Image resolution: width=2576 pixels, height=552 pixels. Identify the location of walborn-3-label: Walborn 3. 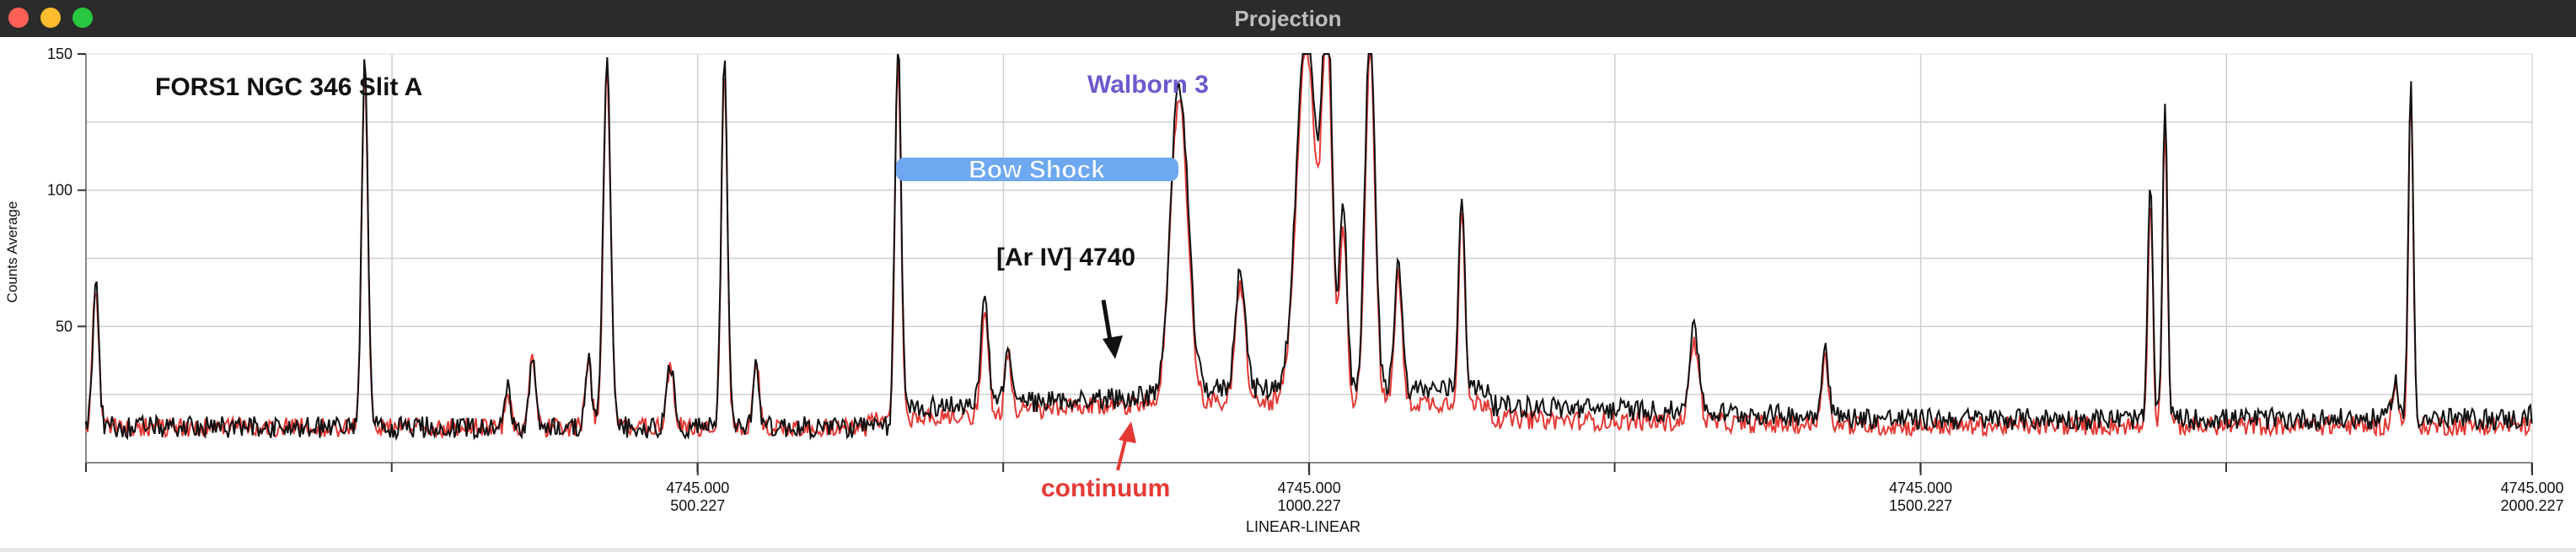
(1148, 85).